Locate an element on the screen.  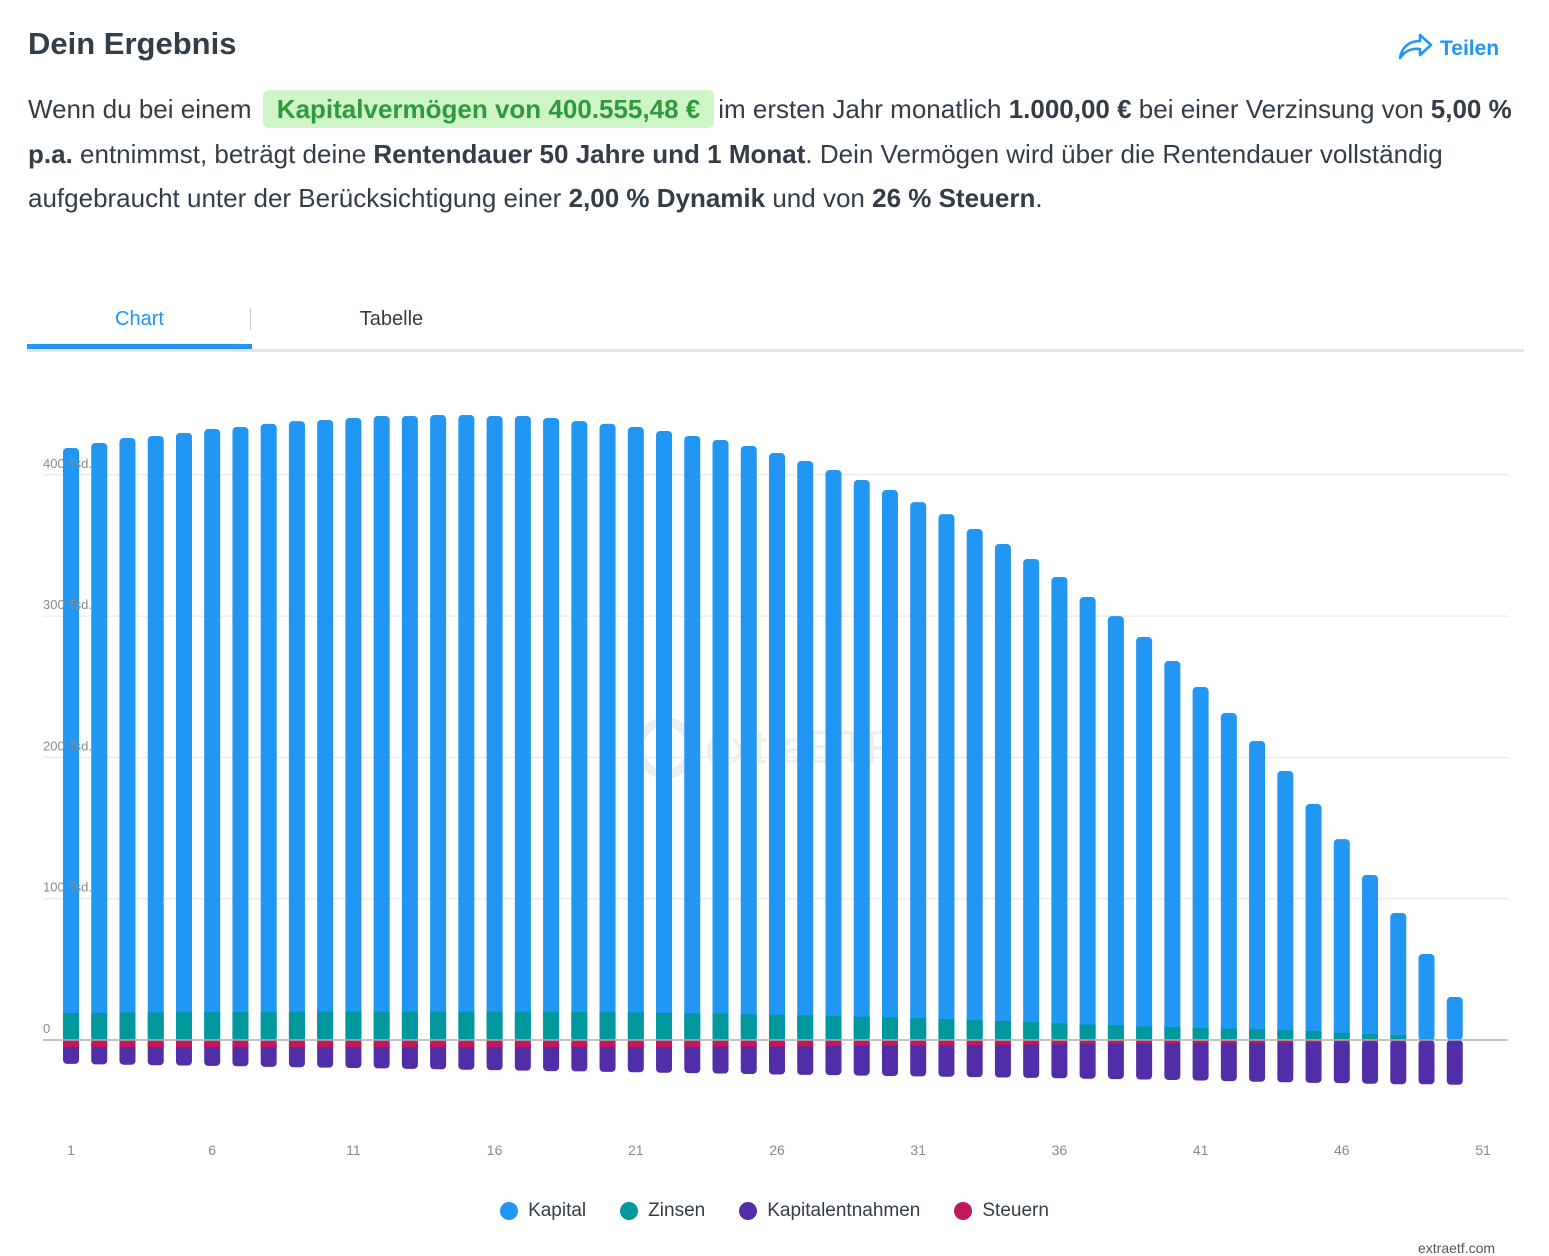
x-tick-label: 46 is located at coordinates (1342, 1150).